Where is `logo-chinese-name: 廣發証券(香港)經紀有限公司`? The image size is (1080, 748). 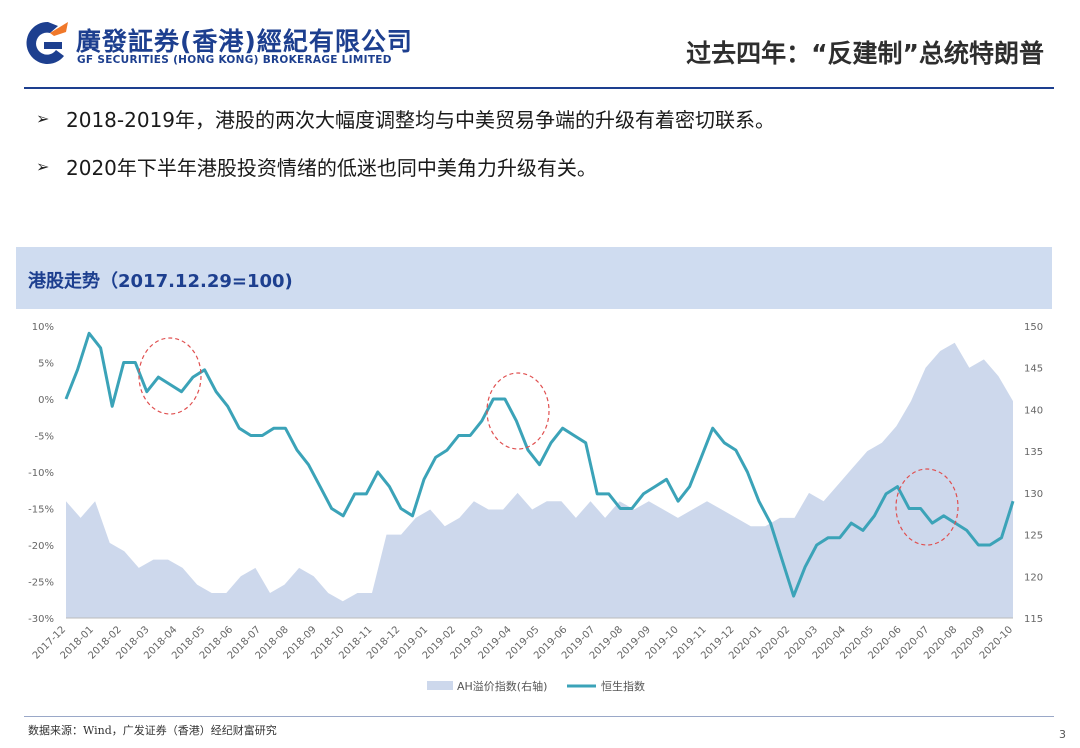
logo-chinese-name: 廣發証券(香港)經紀有限公司 is located at coordinates (244, 41).